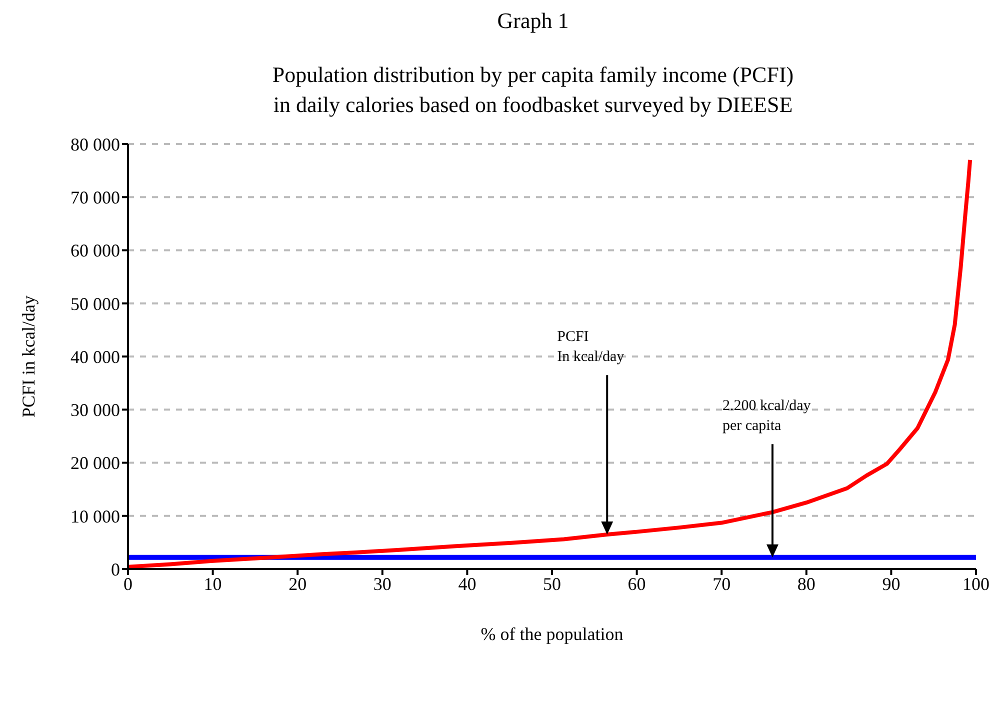 The image size is (997, 702). Describe the element at coordinates (591, 347) in the screenshot. I see `annotation: PCFI In kcal/day` at that location.